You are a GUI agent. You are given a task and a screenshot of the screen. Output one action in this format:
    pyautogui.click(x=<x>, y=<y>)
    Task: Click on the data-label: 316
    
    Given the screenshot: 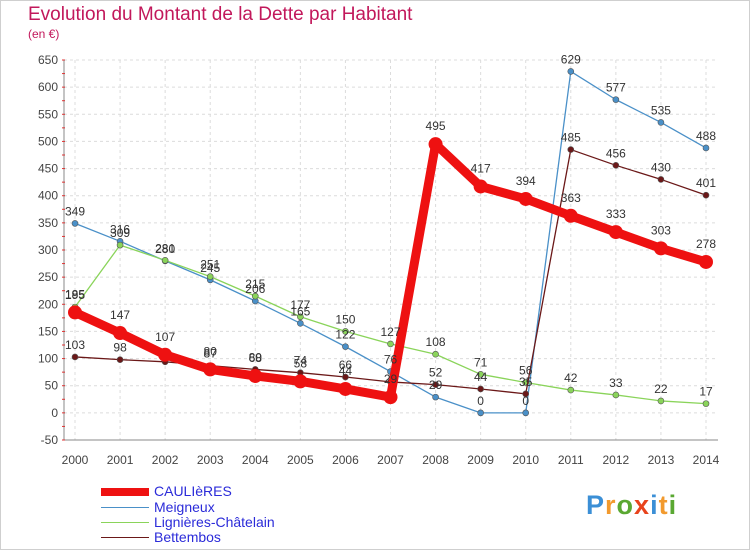 What is the action you would take?
    pyautogui.click(x=120, y=229)
    